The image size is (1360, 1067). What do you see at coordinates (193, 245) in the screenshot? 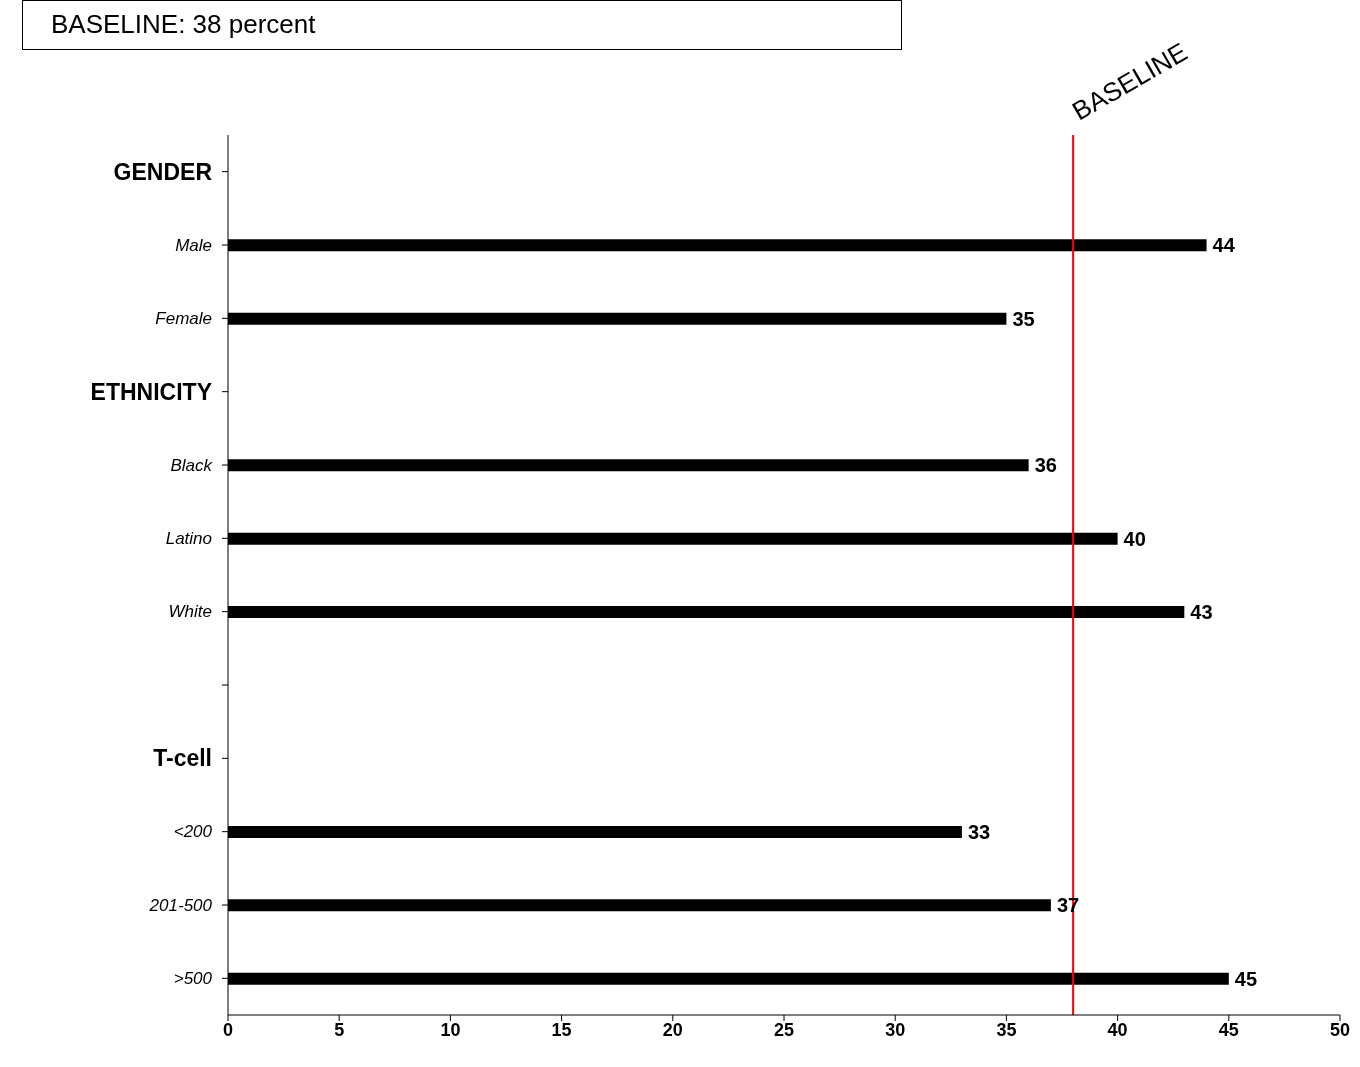
I see `y-tick-label: Male` at bounding box center [193, 245].